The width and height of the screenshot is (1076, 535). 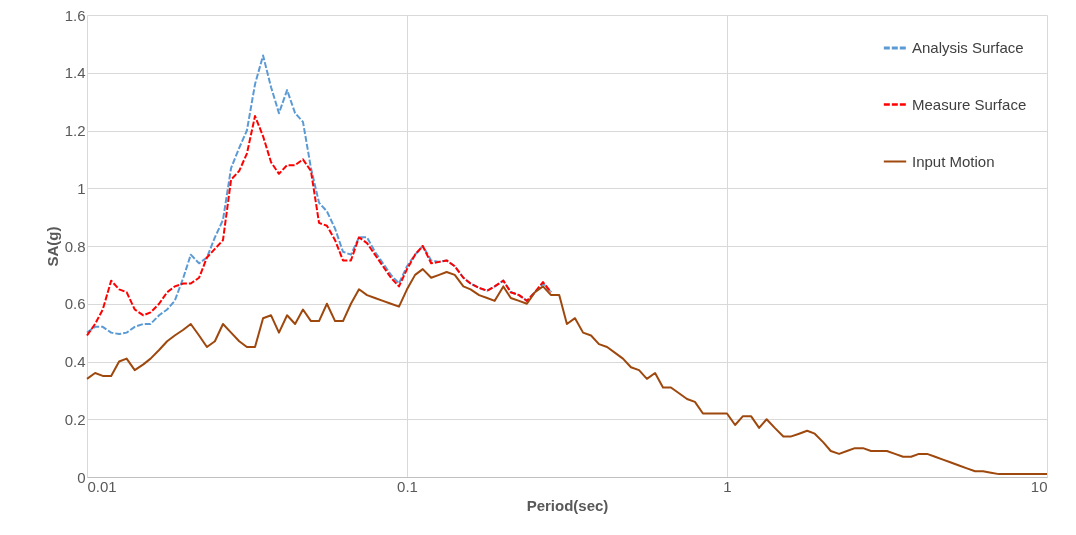 What do you see at coordinates (102, 486) in the screenshot?
I see `x-tick-label: 0.01` at bounding box center [102, 486].